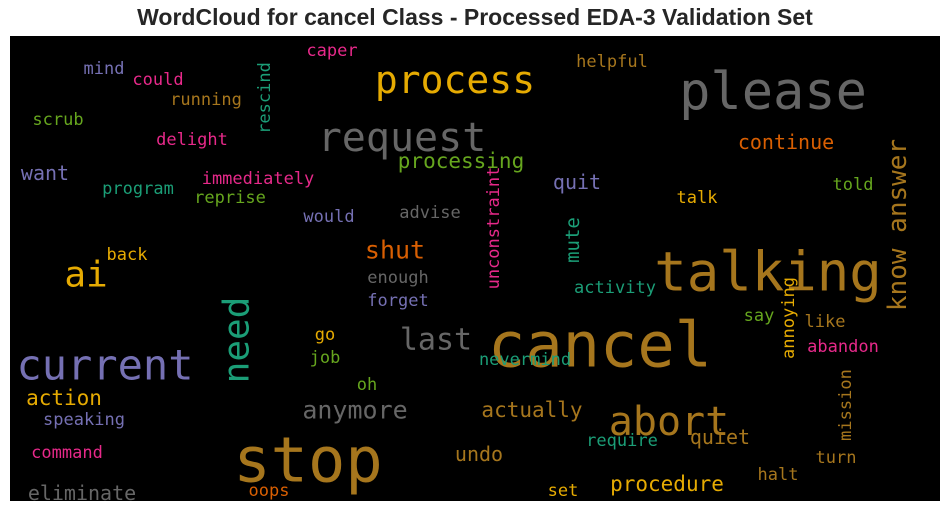 This screenshot has width=950, height=511. What do you see at coordinates (843, 347) in the screenshot?
I see `word-abandon: abandon` at bounding box center [843, 347].